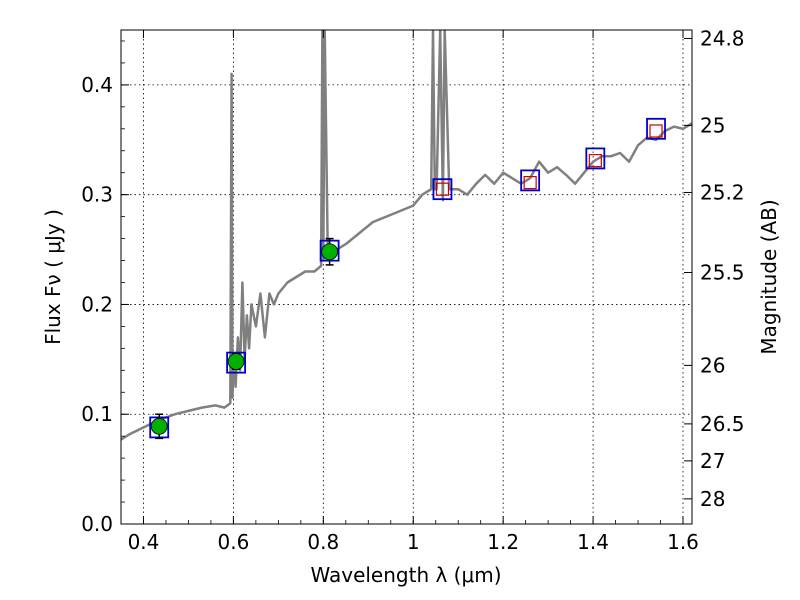 This screenshot has height=600, width=800. I want to click on x-tick-label: 0.8, so click(323, 542).